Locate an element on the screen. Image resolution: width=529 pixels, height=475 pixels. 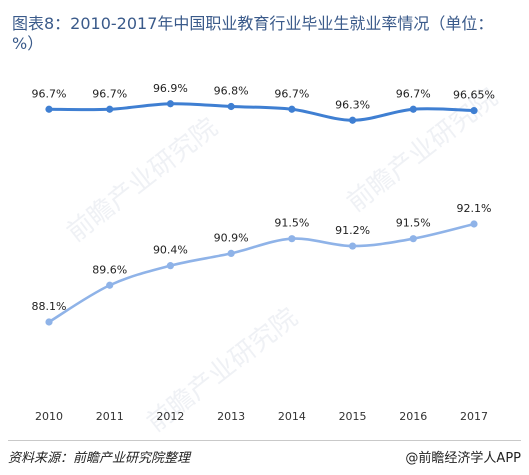
x-tick-label: 2014 is located at coordinates (292, 416).